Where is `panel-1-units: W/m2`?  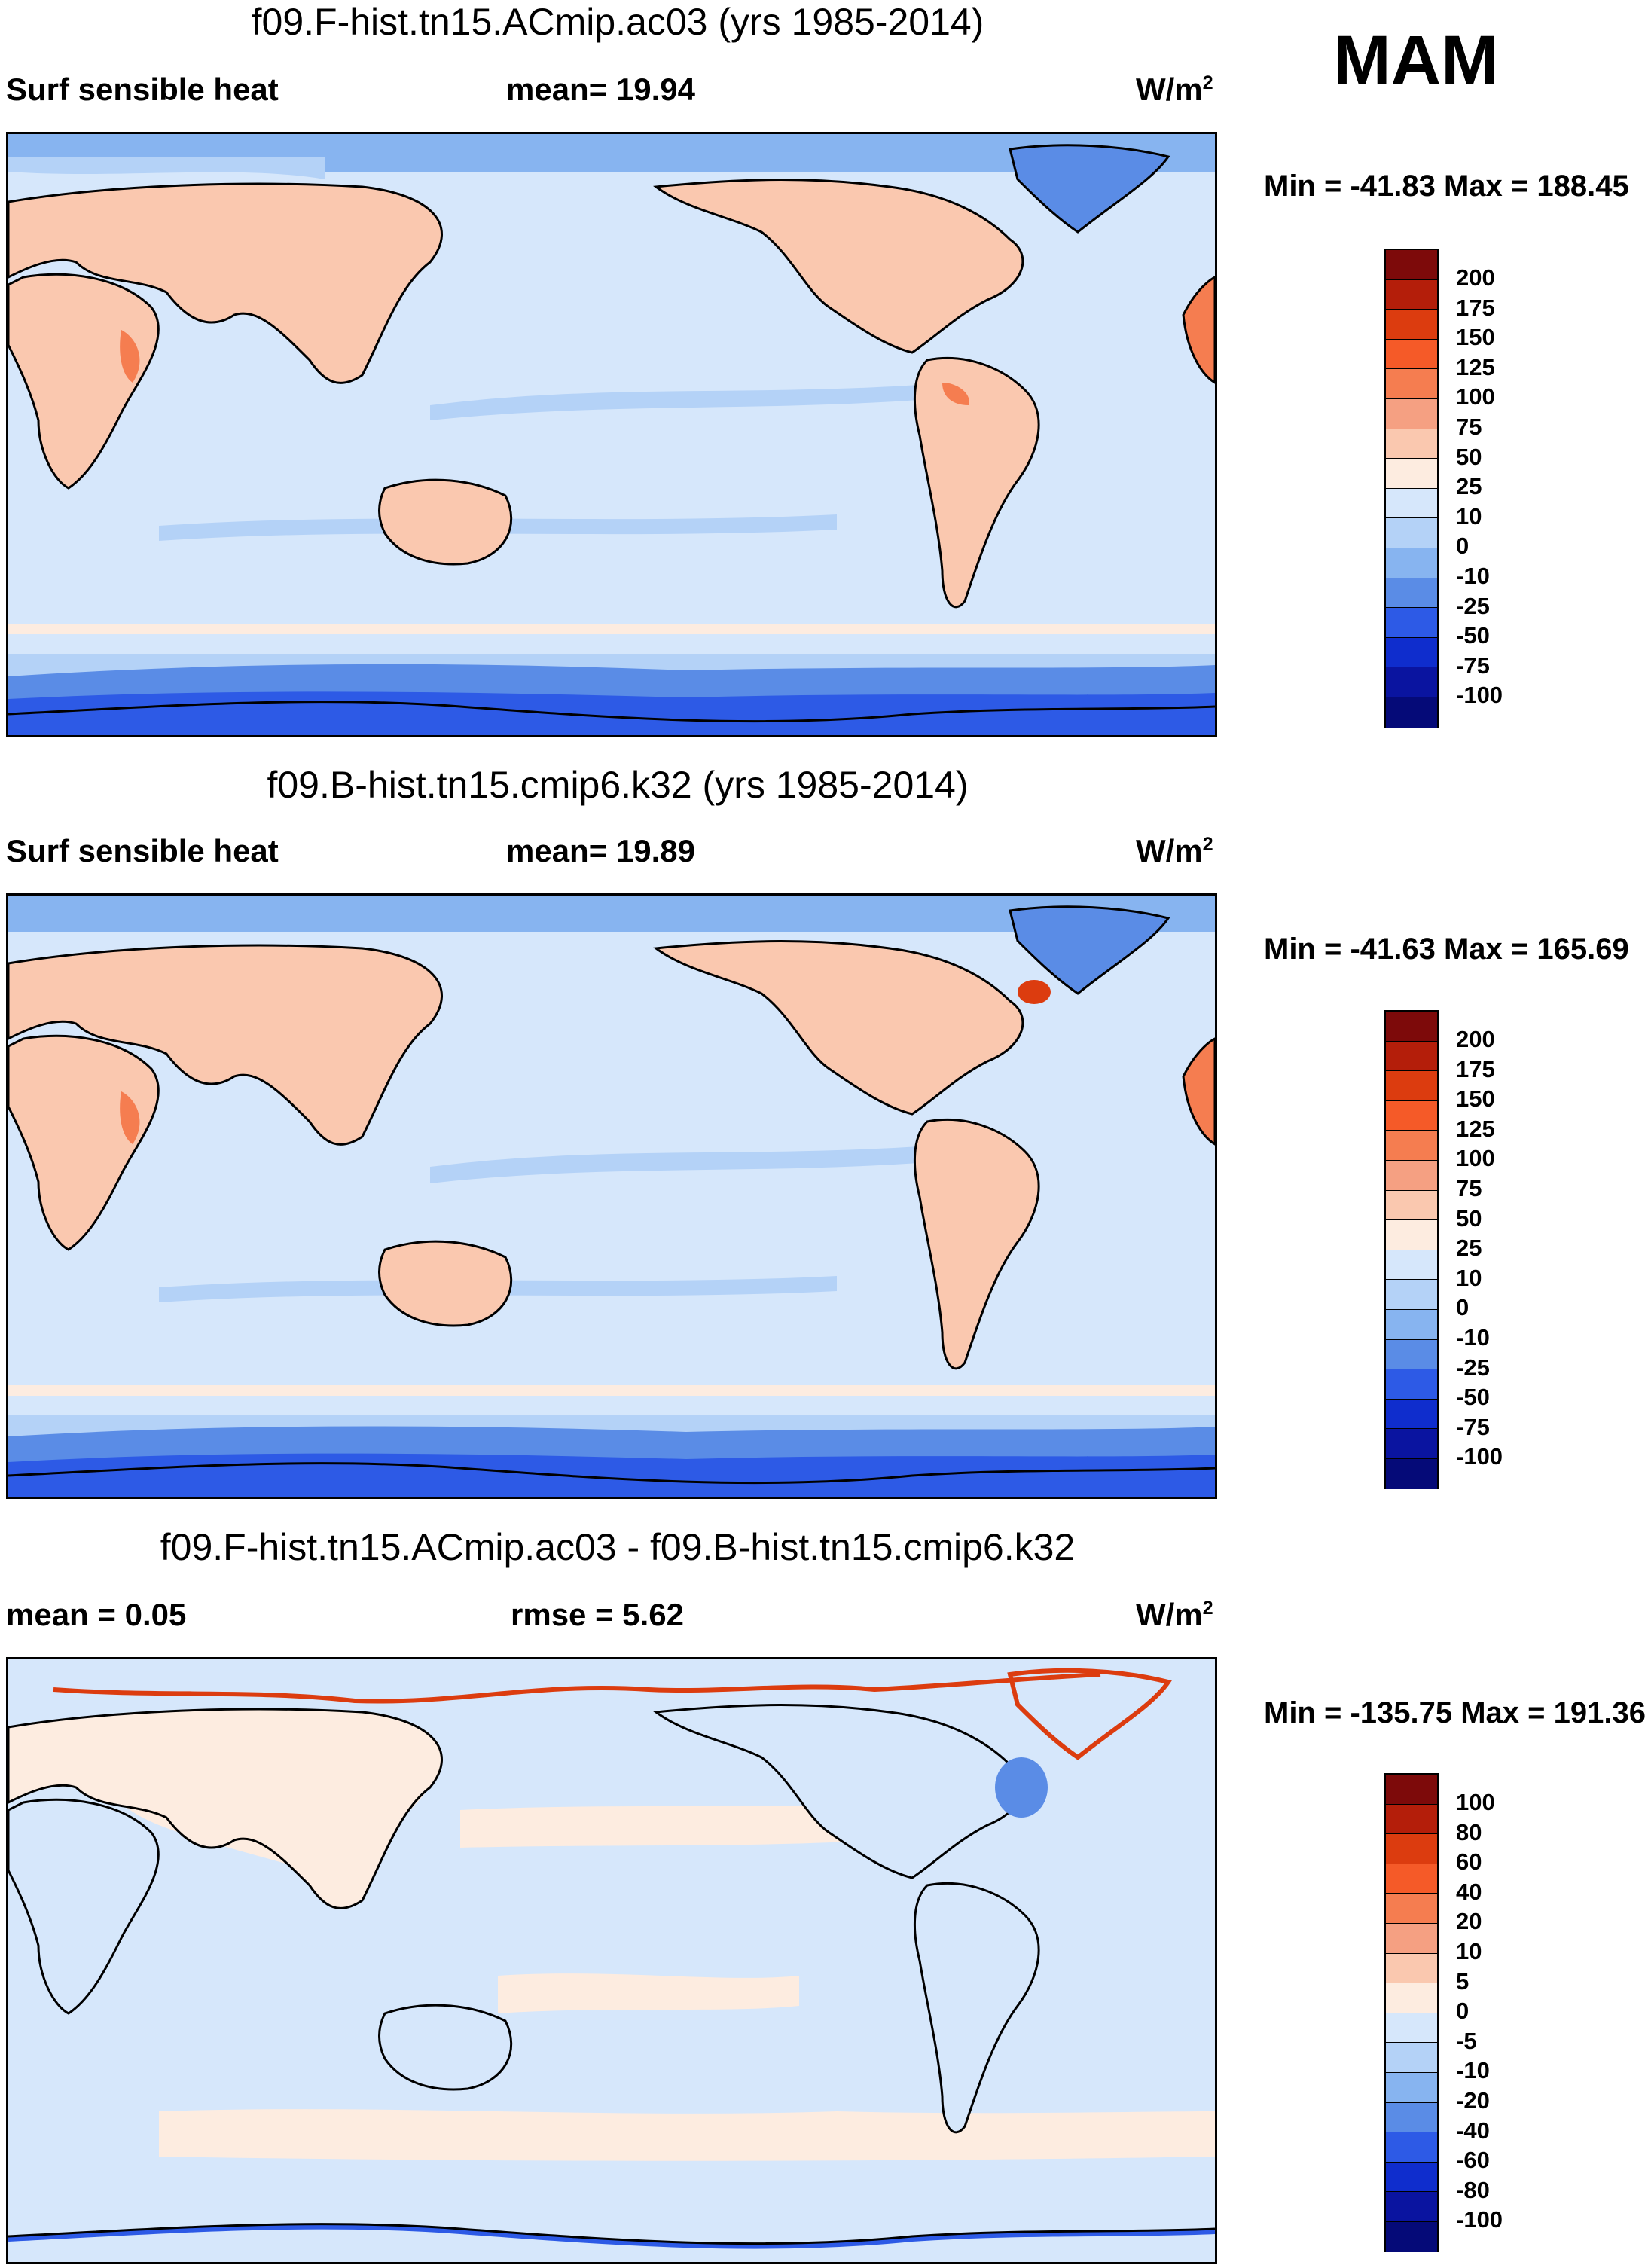
panel-1-units: W/m2 is located at coordinates (1174, 89).